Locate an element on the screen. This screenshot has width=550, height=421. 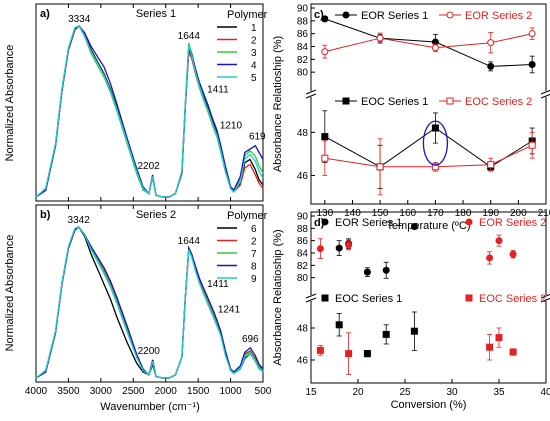
panel-label: d) is located at coordinates (319, 223).